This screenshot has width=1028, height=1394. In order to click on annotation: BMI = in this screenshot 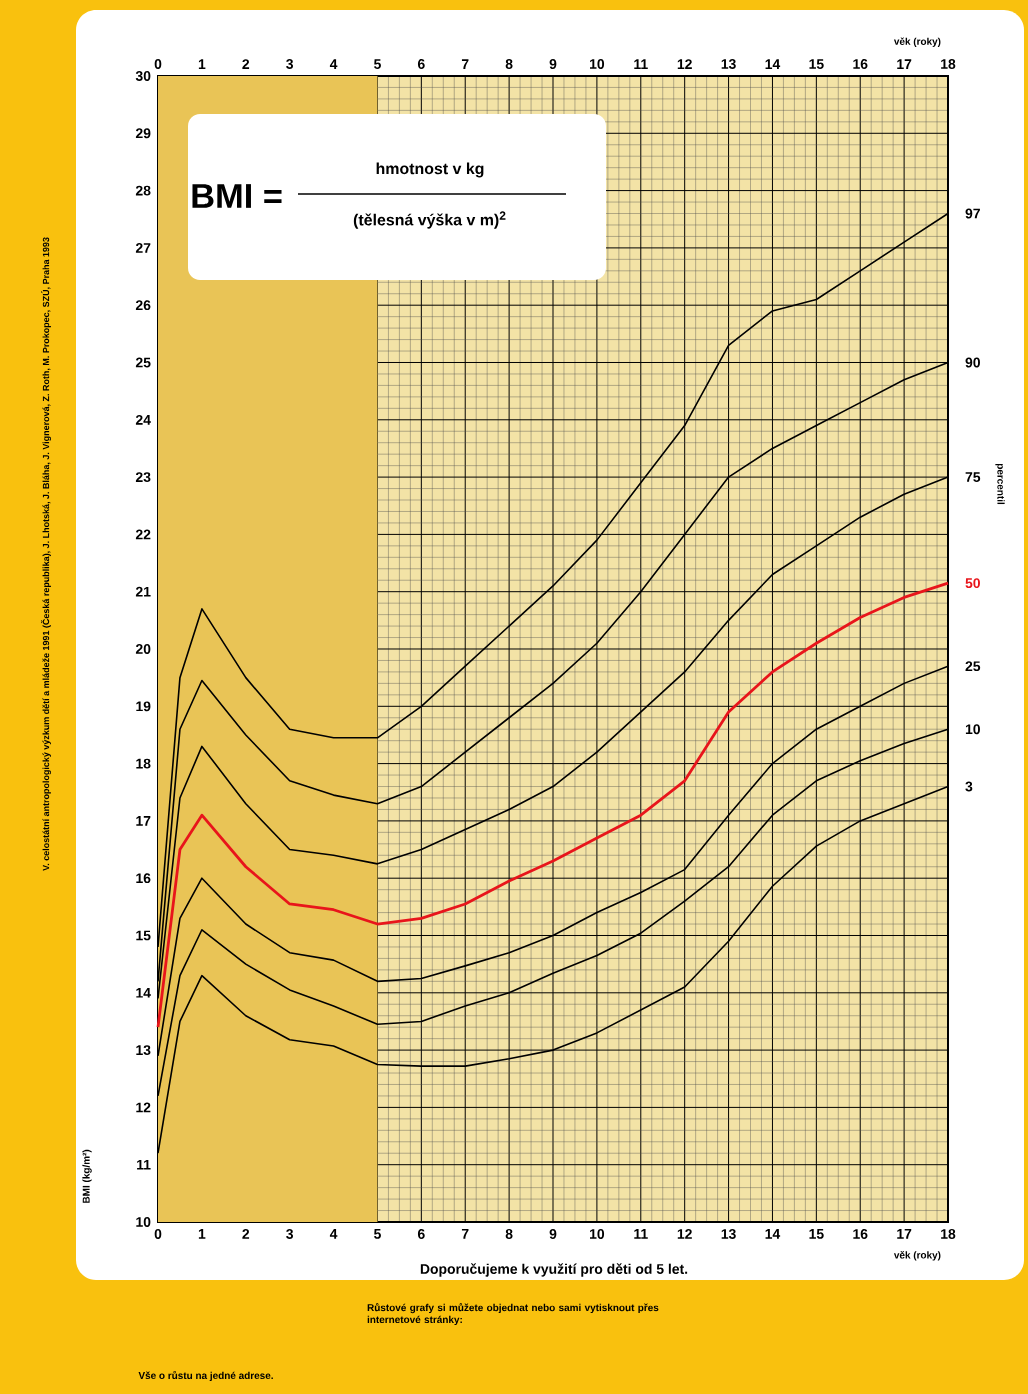, I will do `click(237, 196)`.